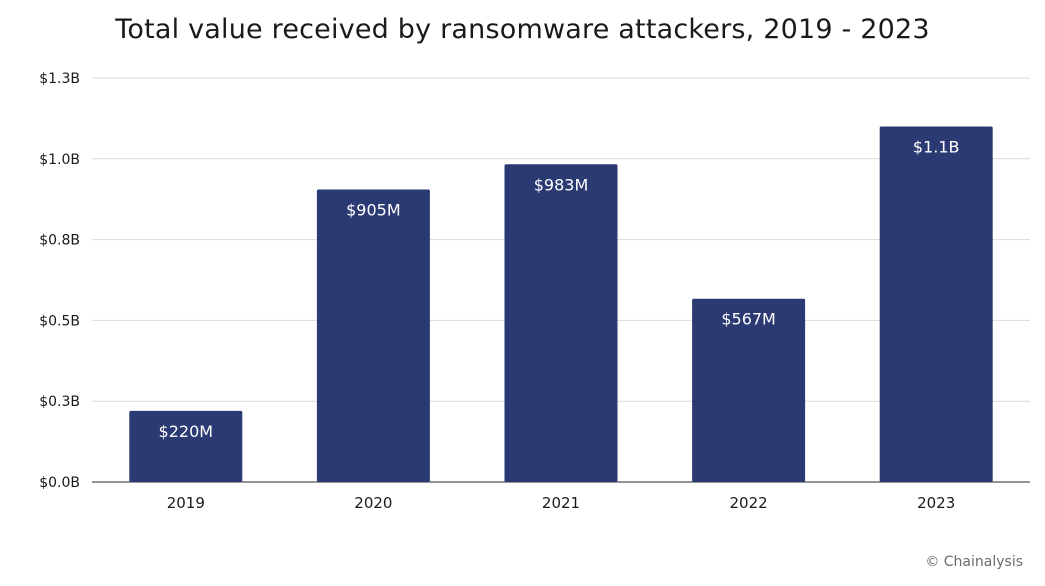 The height and width of the screenshot is (586, 1045). I want to click on x-tick-label: 2020, so click(373, 503).